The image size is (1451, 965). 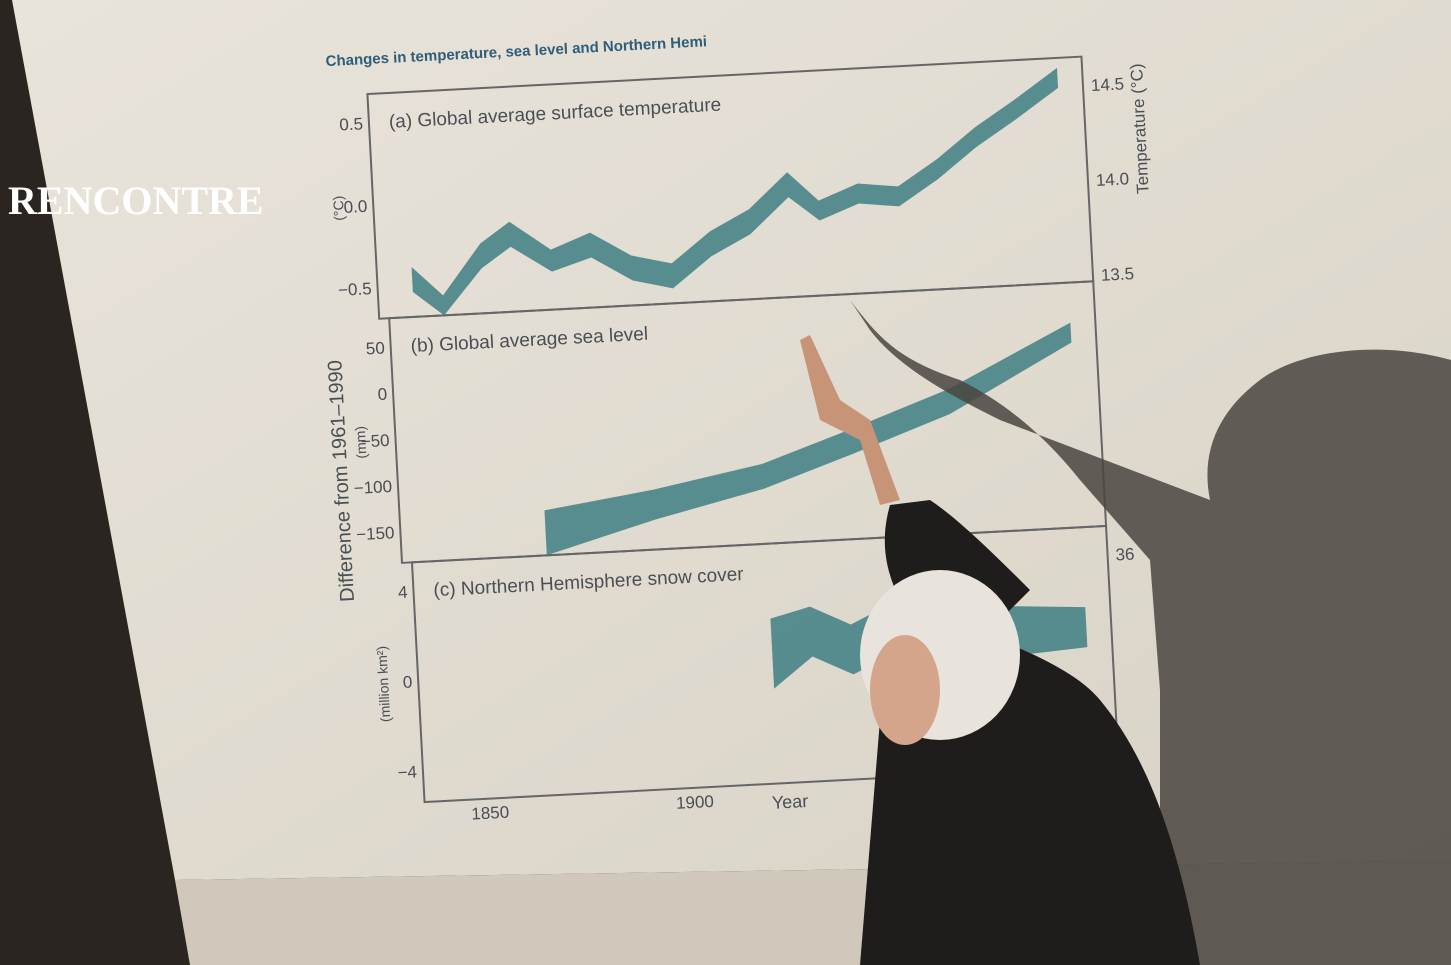 I want to click on temperature-band, so click(x=735, y=191).